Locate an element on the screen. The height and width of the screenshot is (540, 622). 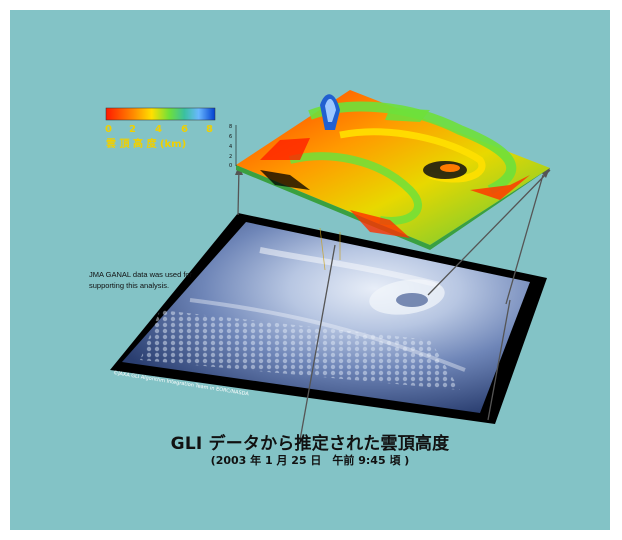
z-tick-2: 2 is located at coordinates (230, 157).